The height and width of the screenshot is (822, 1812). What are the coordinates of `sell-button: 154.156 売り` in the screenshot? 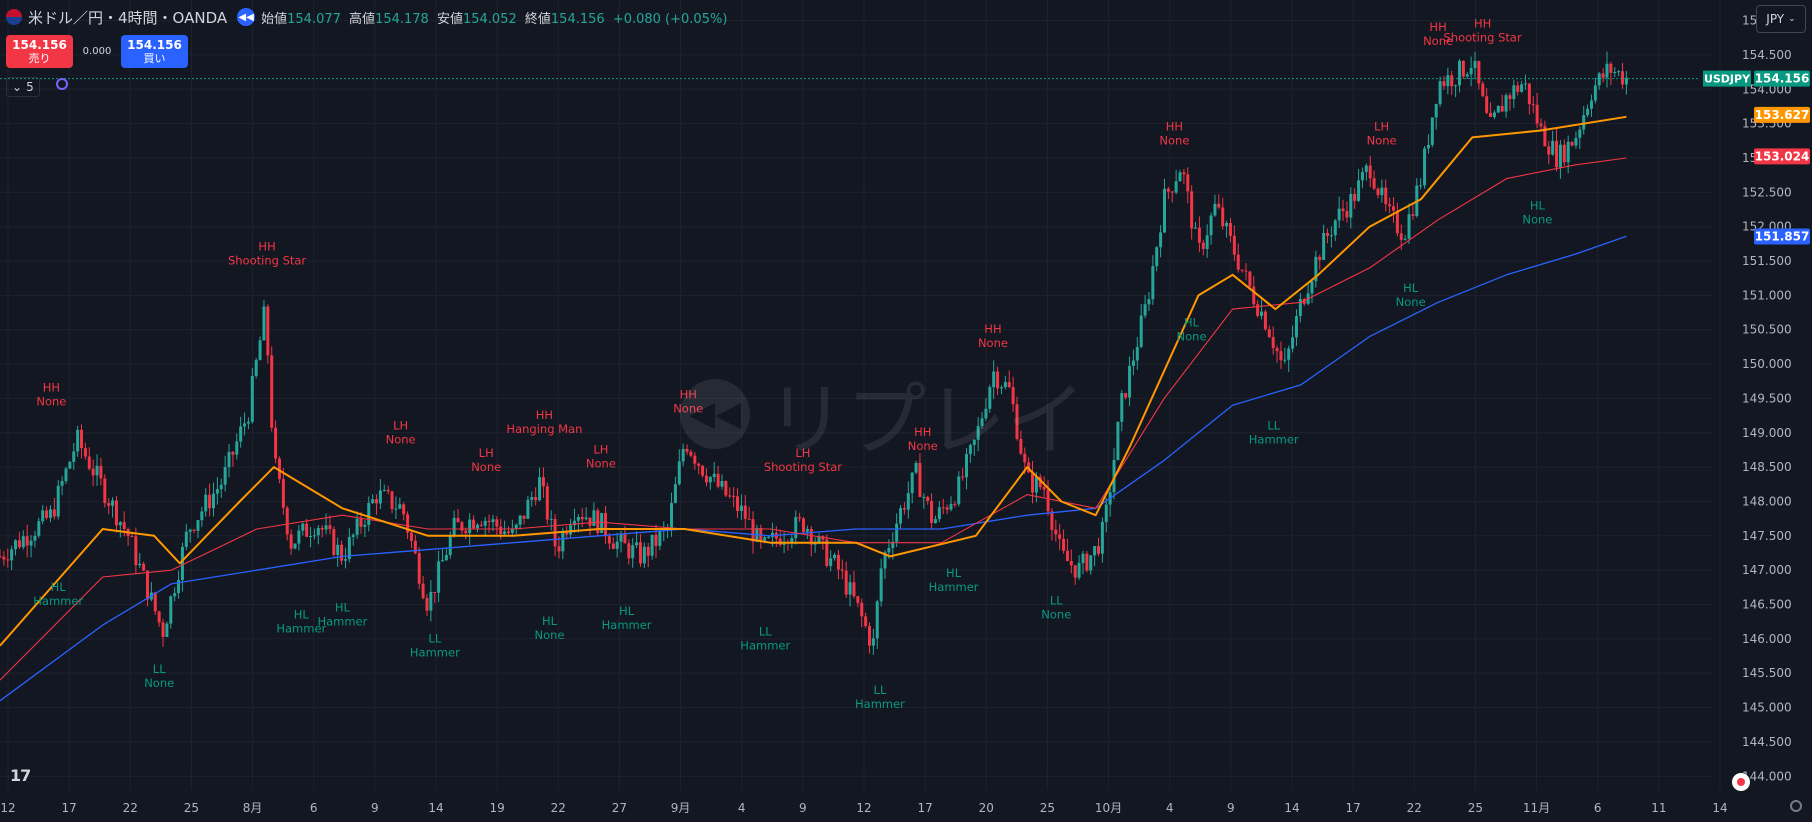 It's located at (39, 51).